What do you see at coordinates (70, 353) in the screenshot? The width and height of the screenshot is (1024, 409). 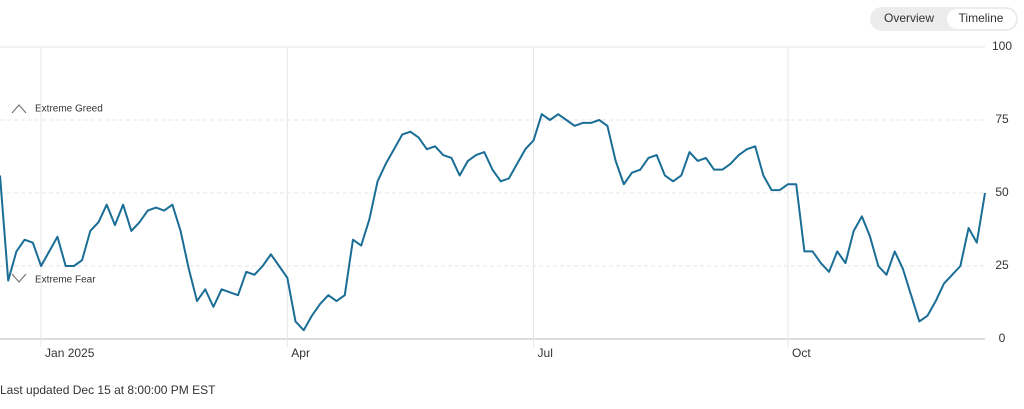 I see `x-tick-label: Jan 2025` at bounding box center [70, 353].